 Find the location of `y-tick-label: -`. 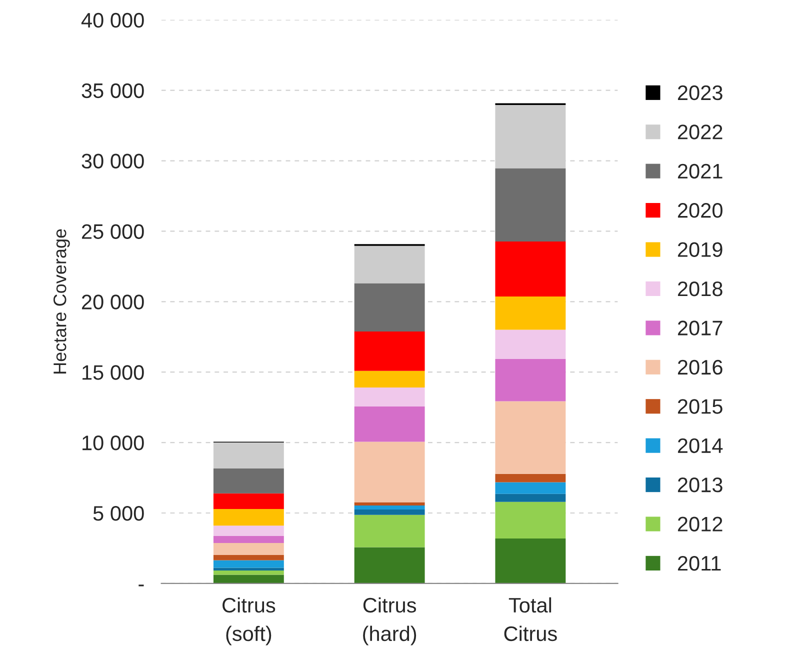

y-tick-label: - is located at coordinates (141, 585).